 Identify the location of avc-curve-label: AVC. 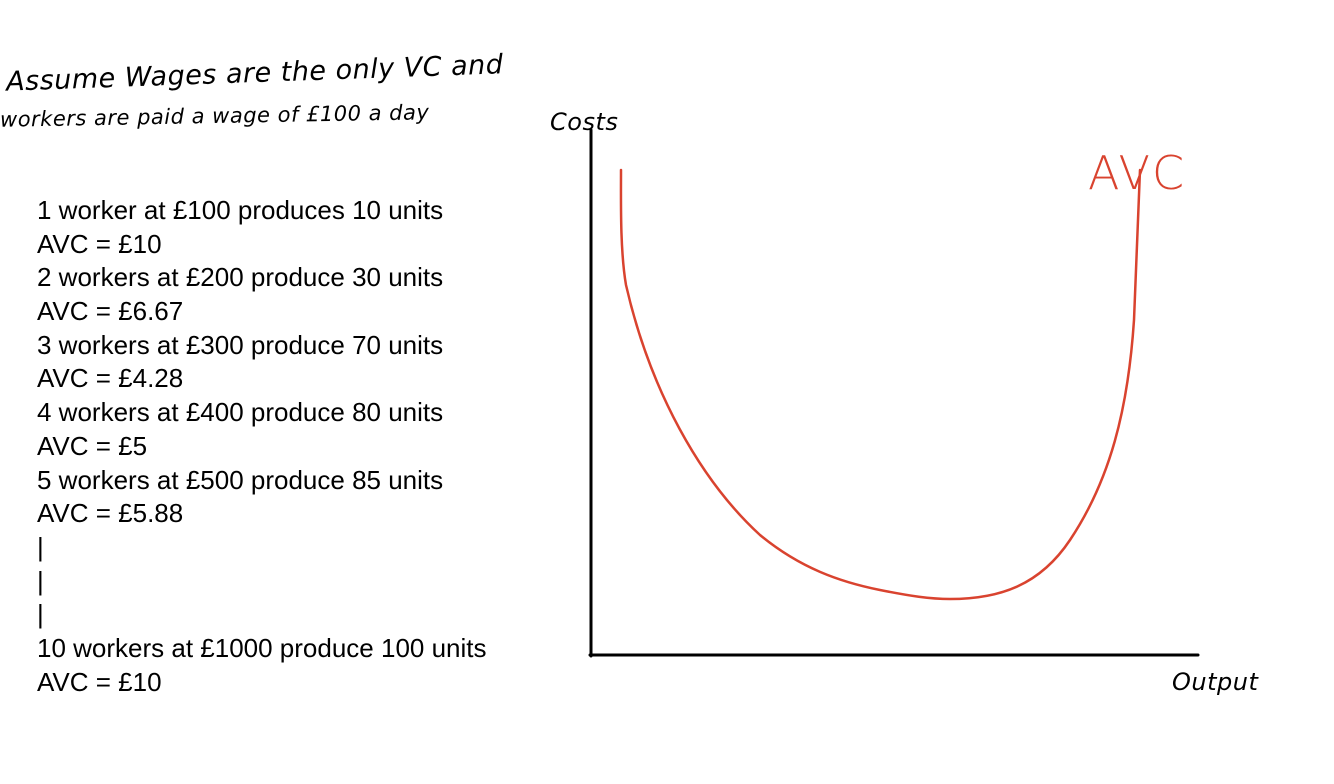
(1137, 173).